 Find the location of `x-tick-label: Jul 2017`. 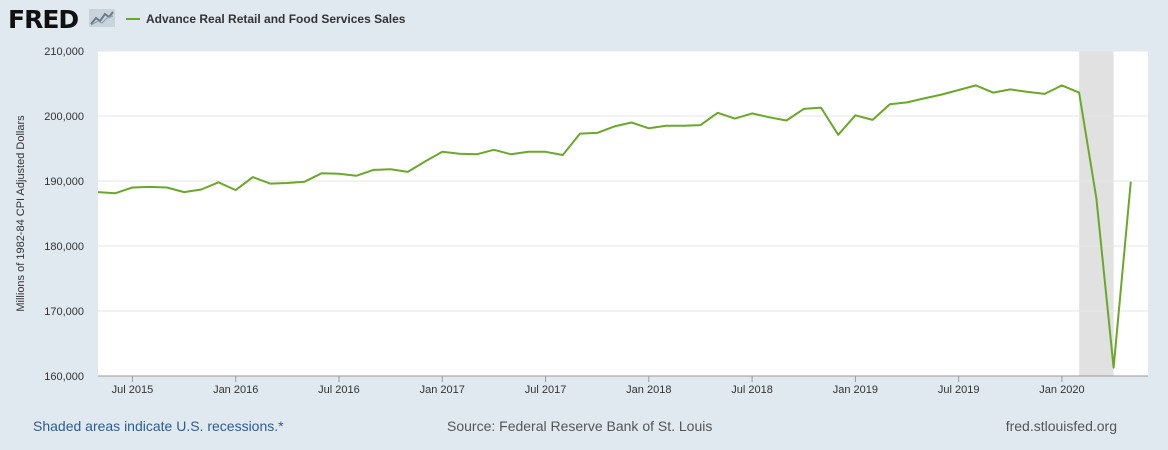

x-tick-label: Jul 2017 is located at coordinates (546, 390).